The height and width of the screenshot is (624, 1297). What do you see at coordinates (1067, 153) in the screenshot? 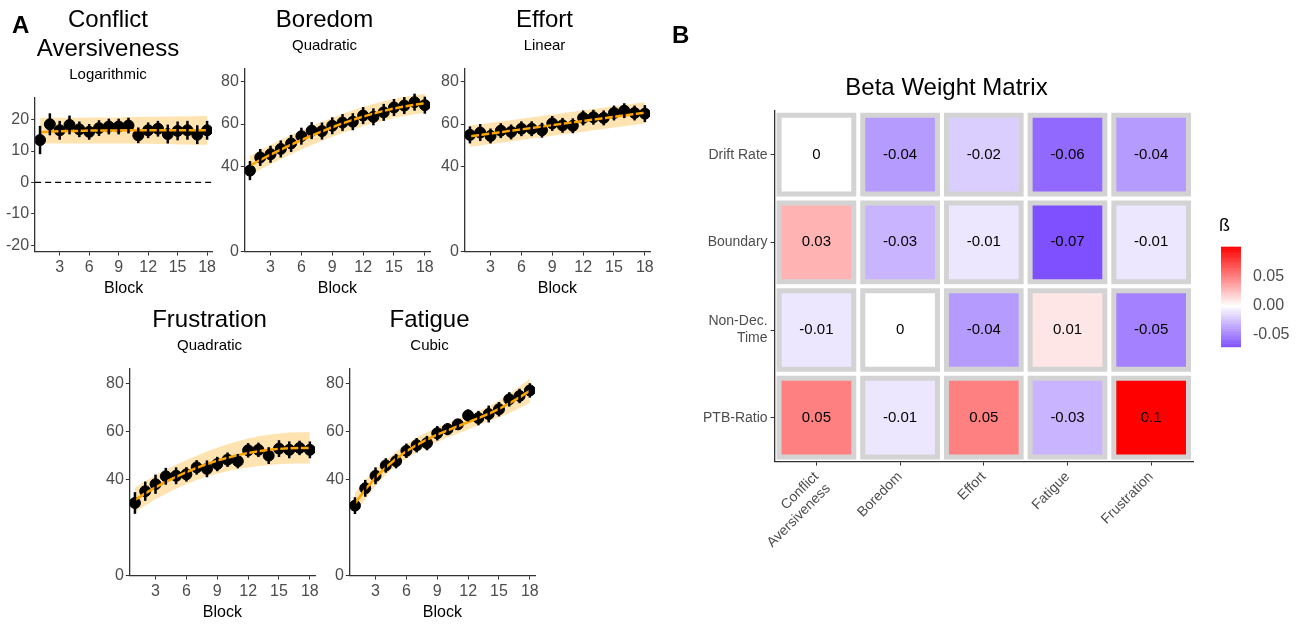
I see `data-label: -0.06` at bounding box center [1067, 153].